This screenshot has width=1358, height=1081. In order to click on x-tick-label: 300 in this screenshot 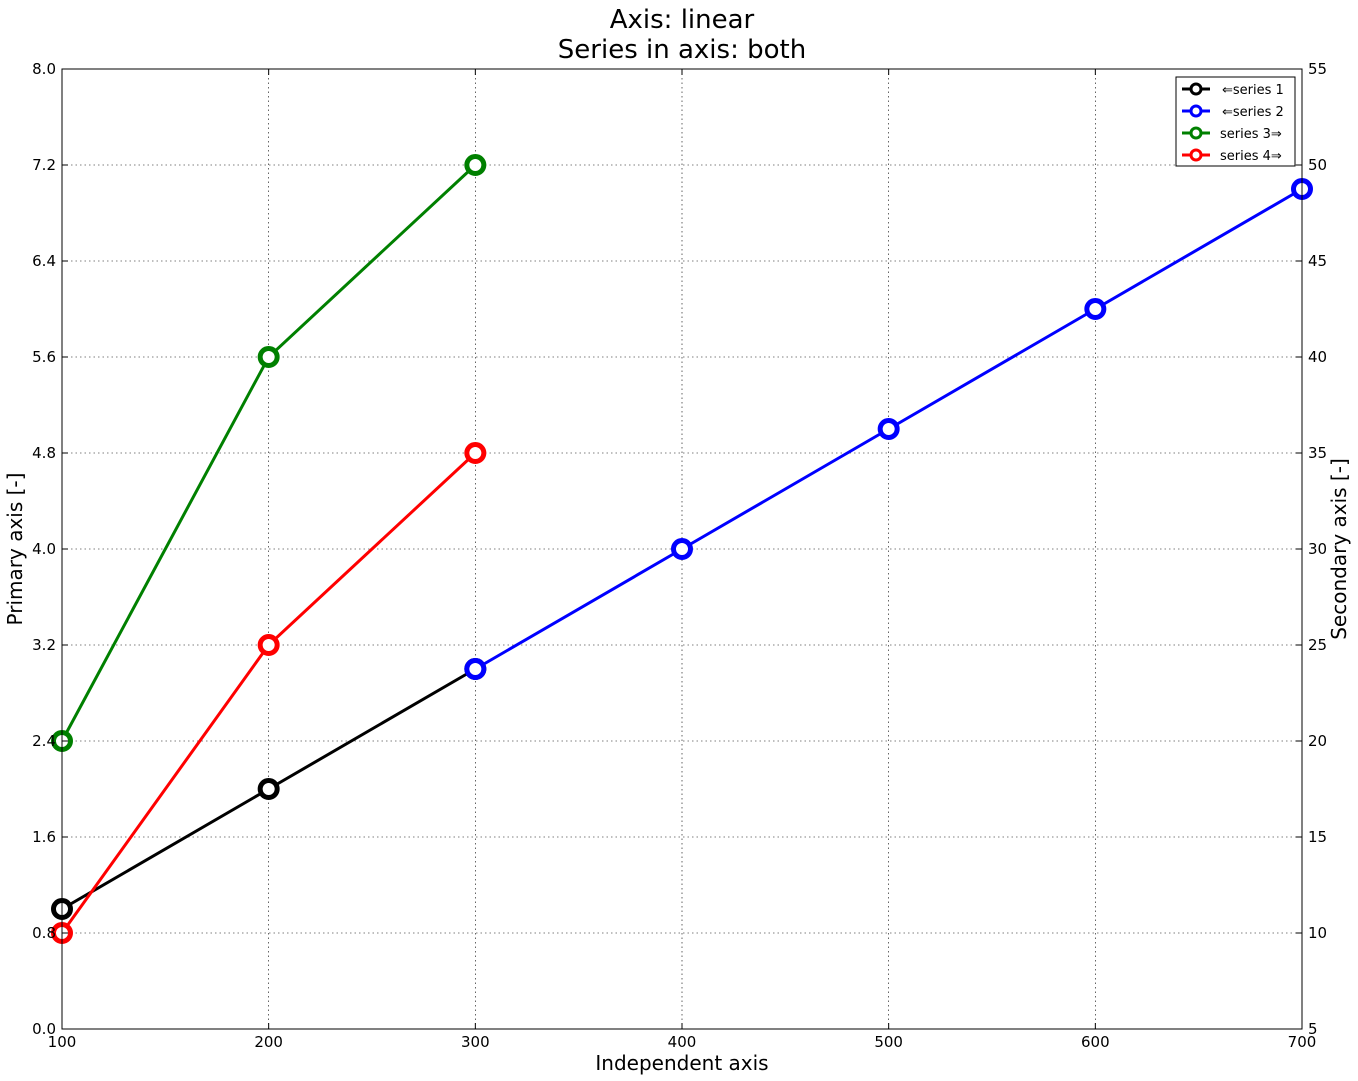, I will do `click(475, 1042)`.